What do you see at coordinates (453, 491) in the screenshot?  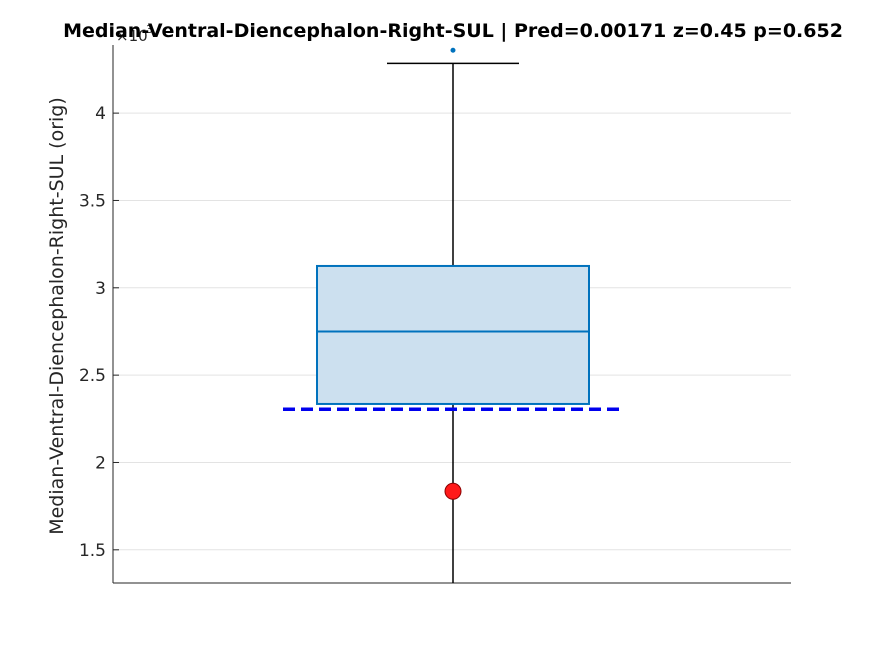 I see `observed-point` at bounding box center [453, 491].